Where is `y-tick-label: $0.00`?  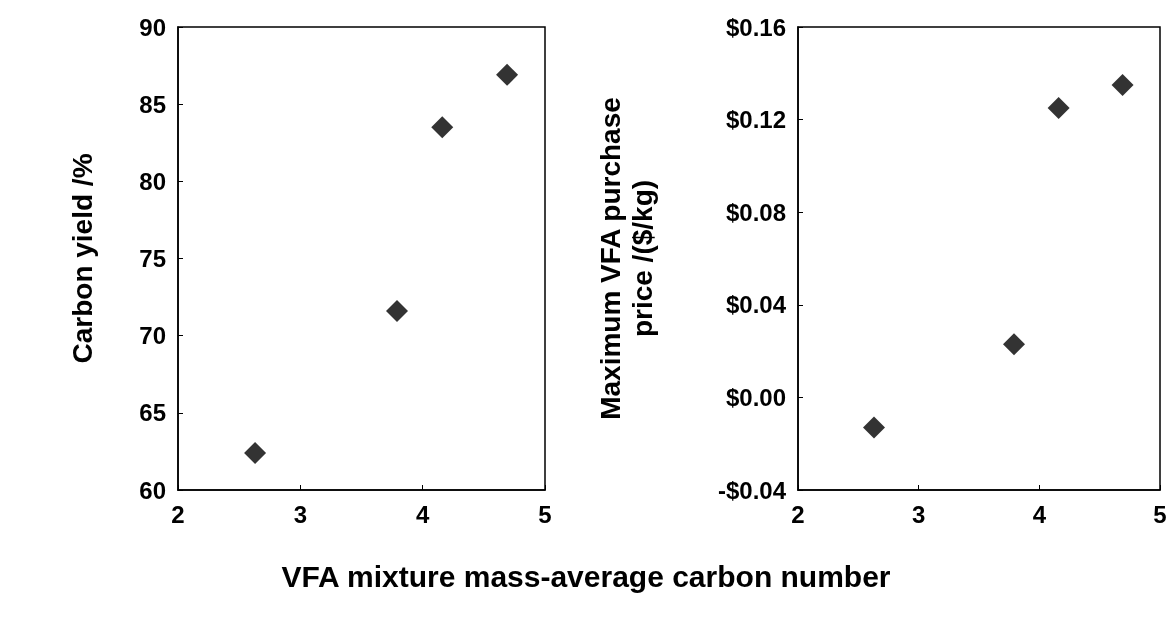 y-tick-label: $0.00 is located at coordinates (755, 397).